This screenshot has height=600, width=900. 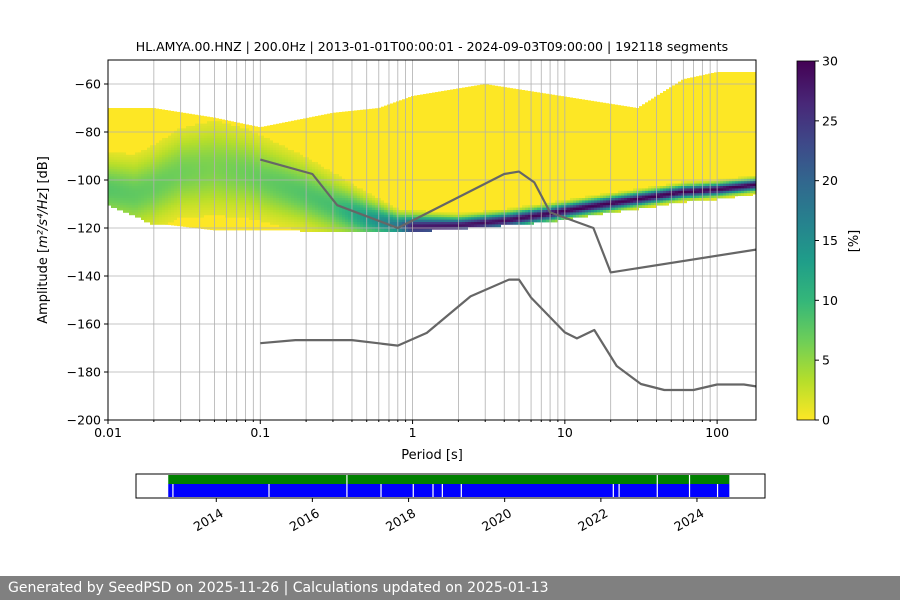 What do you see at coordinates (84, 228) in the screenshot?
I see `y-tick-label: −120` at bounding box center [84, 228].